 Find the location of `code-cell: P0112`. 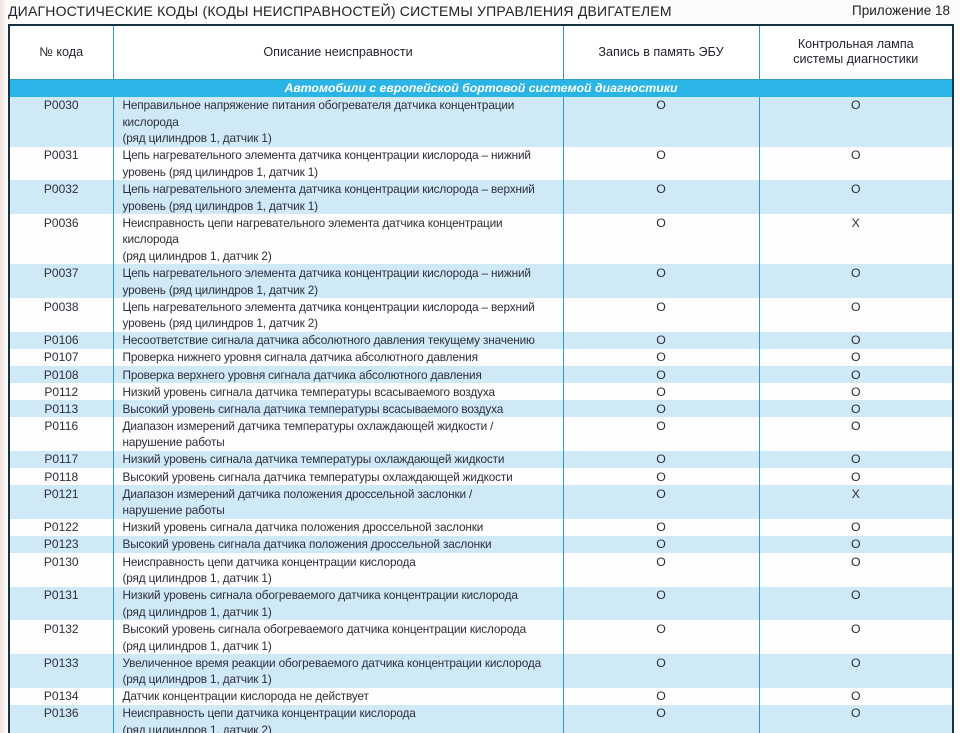

code-cell: P0112 is located at coordinates (61, 392).